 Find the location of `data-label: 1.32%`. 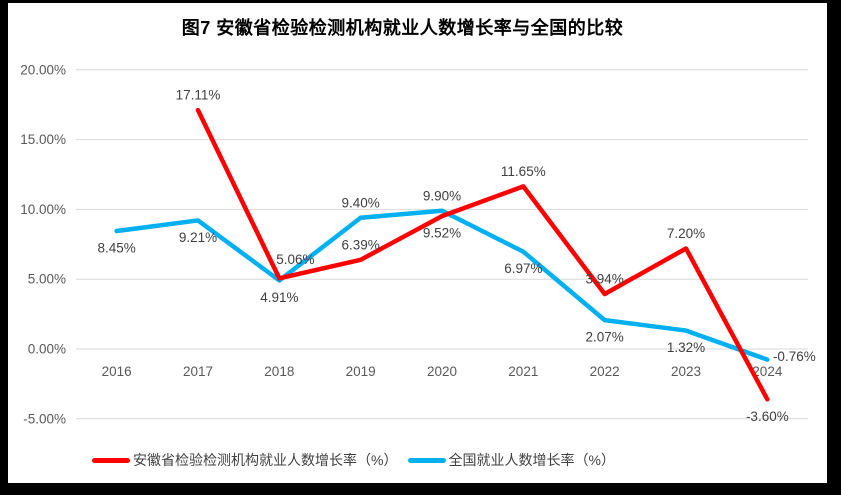

data-label: 1.32% is located at coordinates (686, 347).